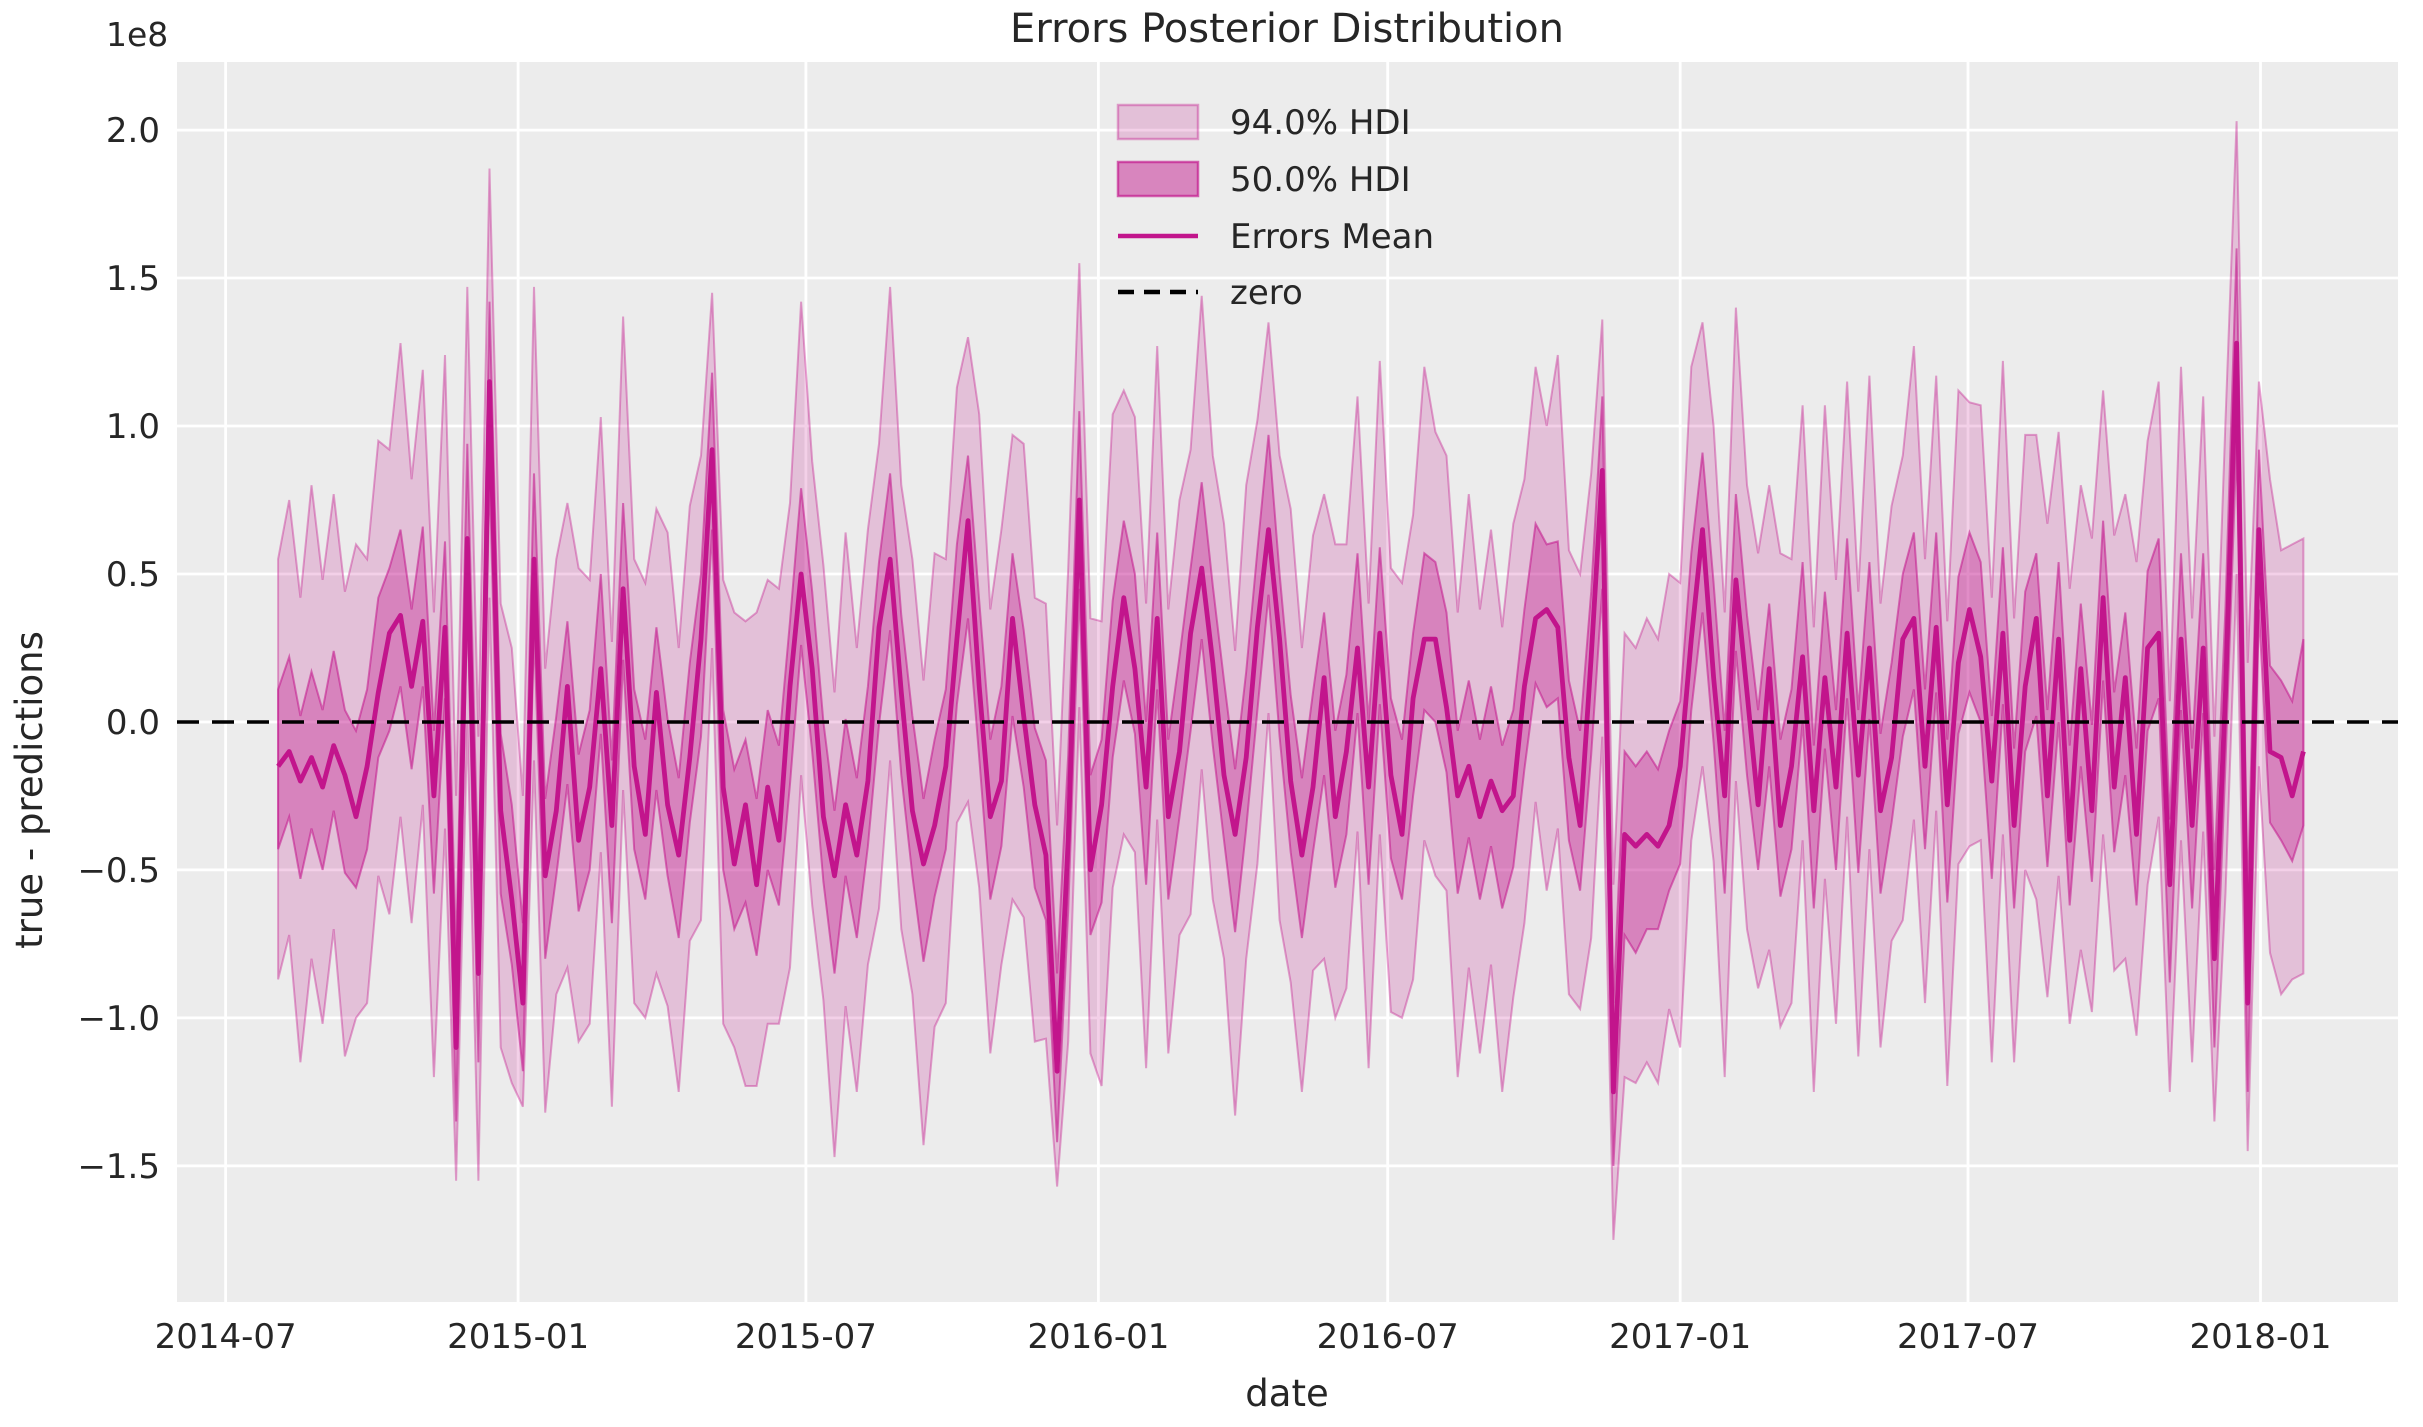 The height and width of the screenshot is (1427, 2423). I want to click on y-tick-label: −0.5, so click(118, 871).